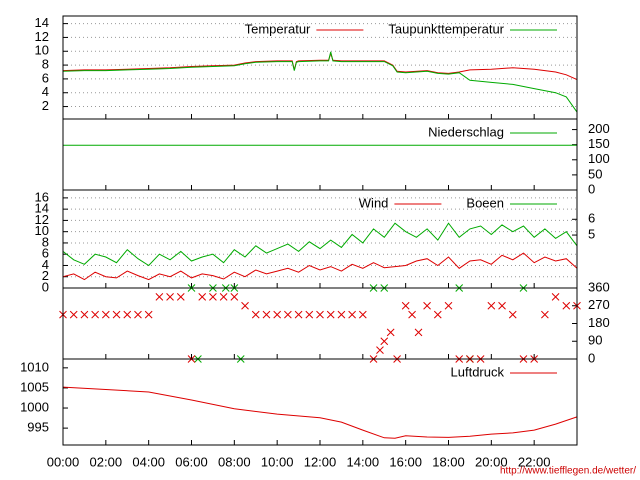 The height and width of the screenshot is (480, 640). Describe the element at coordinates (363, 461) in the screenshot. I see `x-tick-label: 14:00` at that location.